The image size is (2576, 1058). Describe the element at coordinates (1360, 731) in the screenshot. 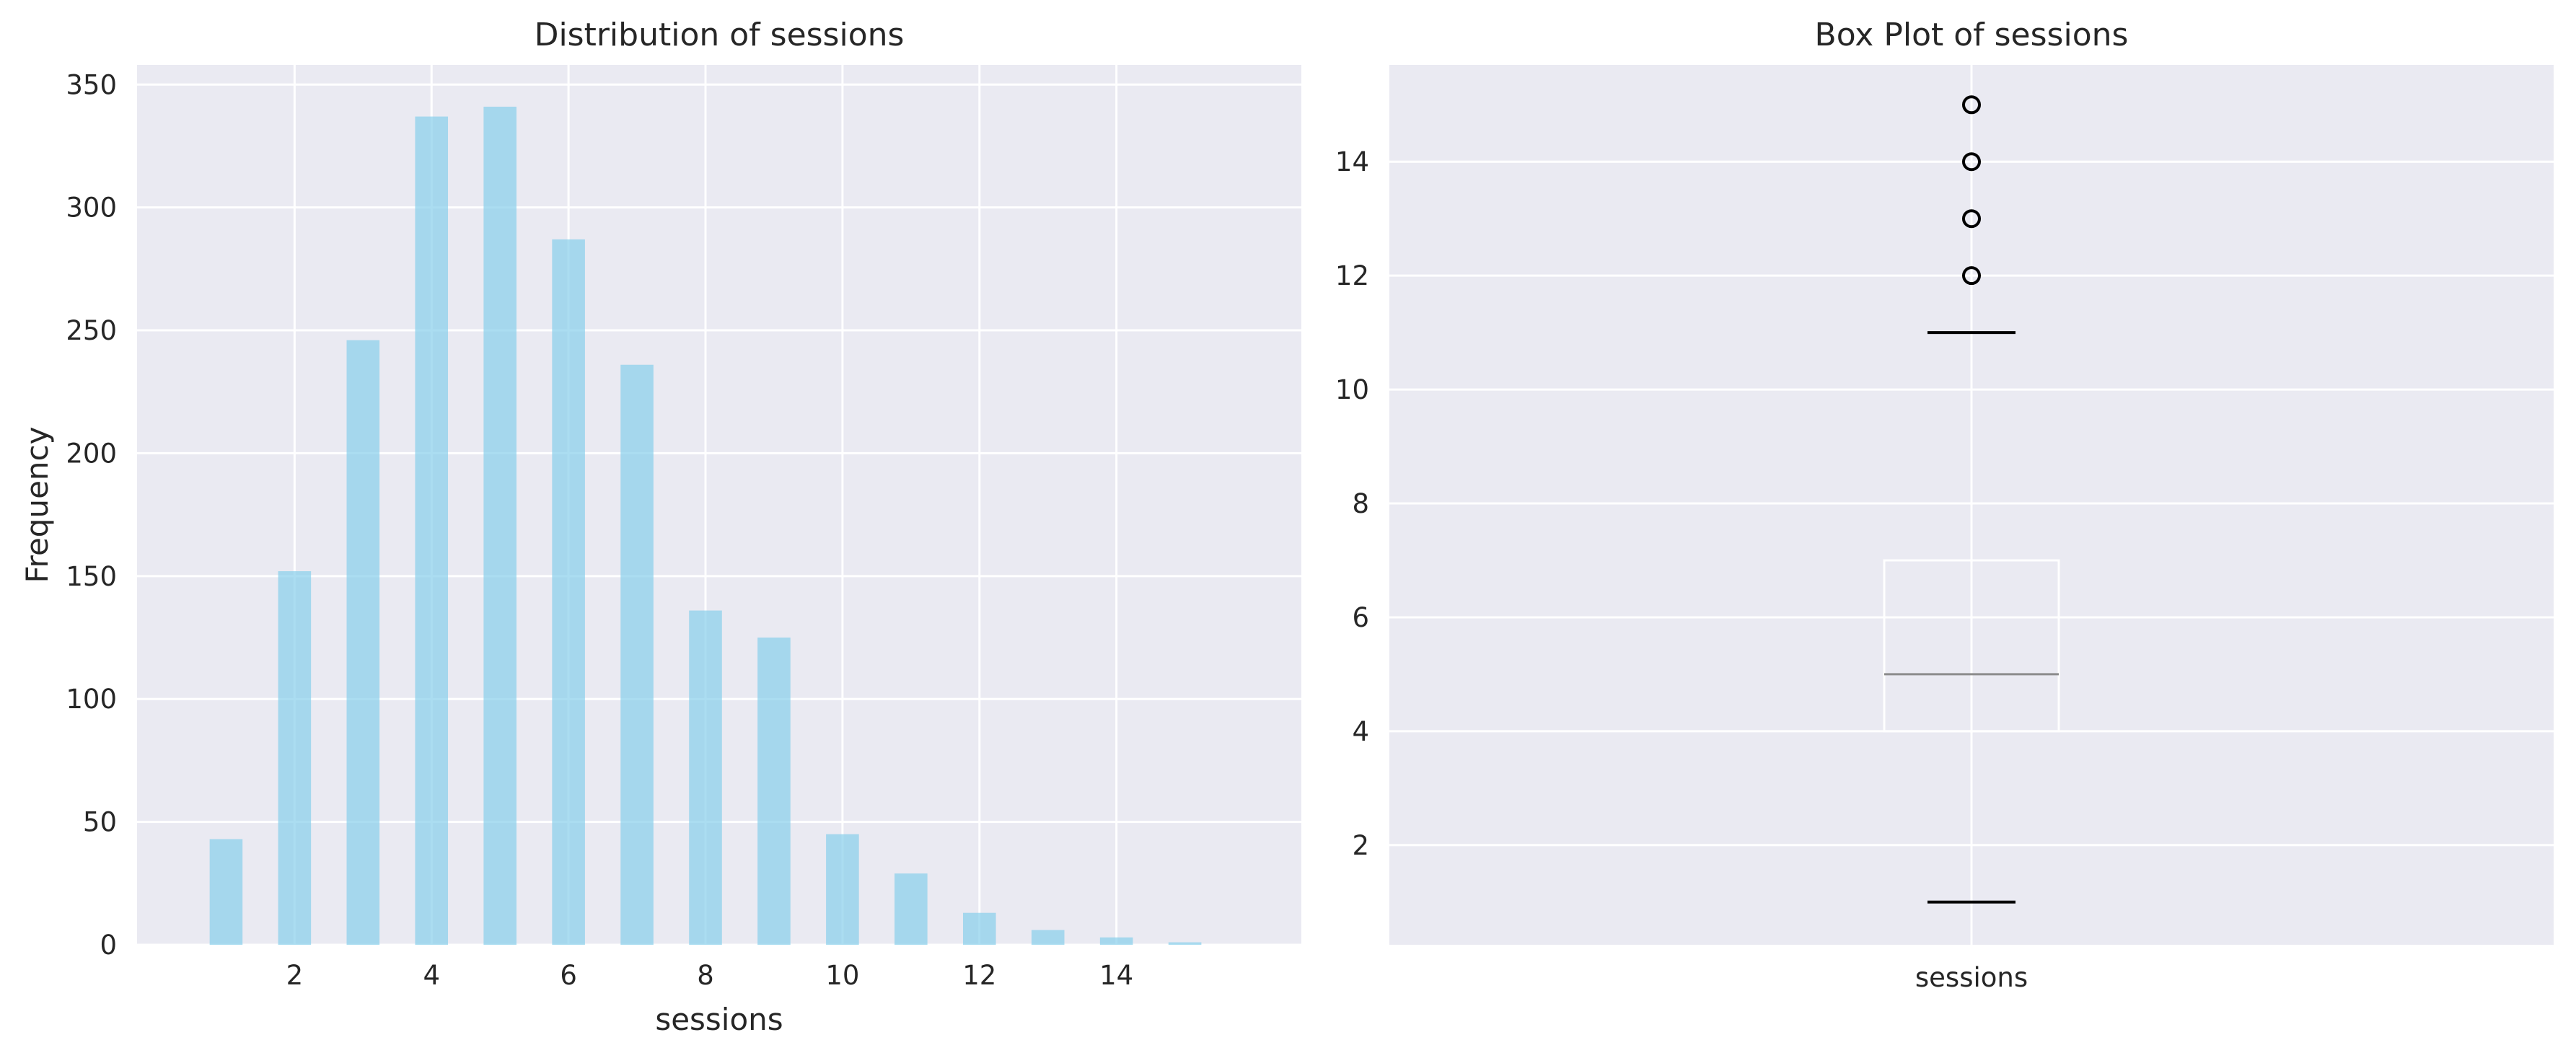

I see `boxplot-y-tick-label: 4` at that location.